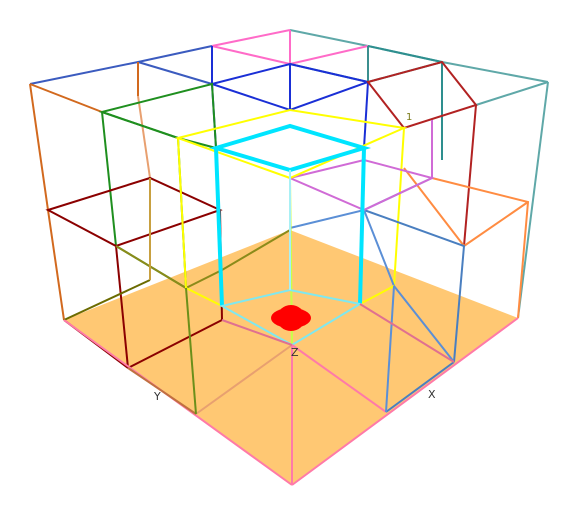 The image size is (584, 514). Describe the element at coordinates (409, 117) in the screenshot. I see `point-marker-label: 1` at that location.